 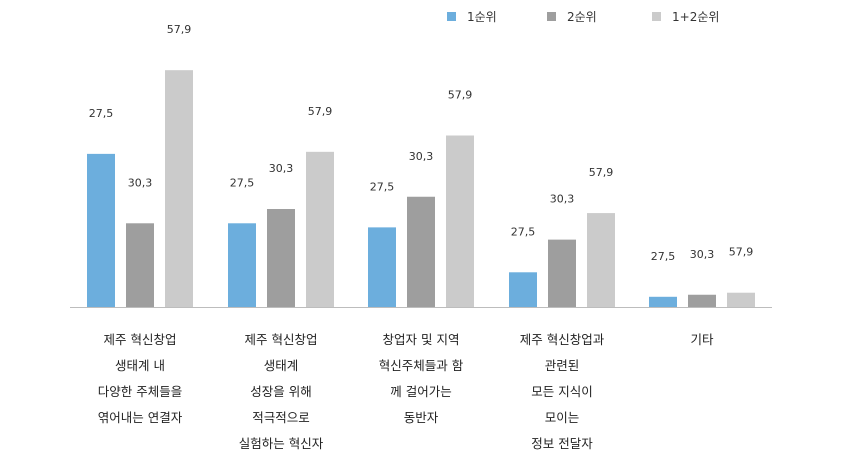 I want to click on data-label-1-5: 27,5, so click(x=663, y=256).